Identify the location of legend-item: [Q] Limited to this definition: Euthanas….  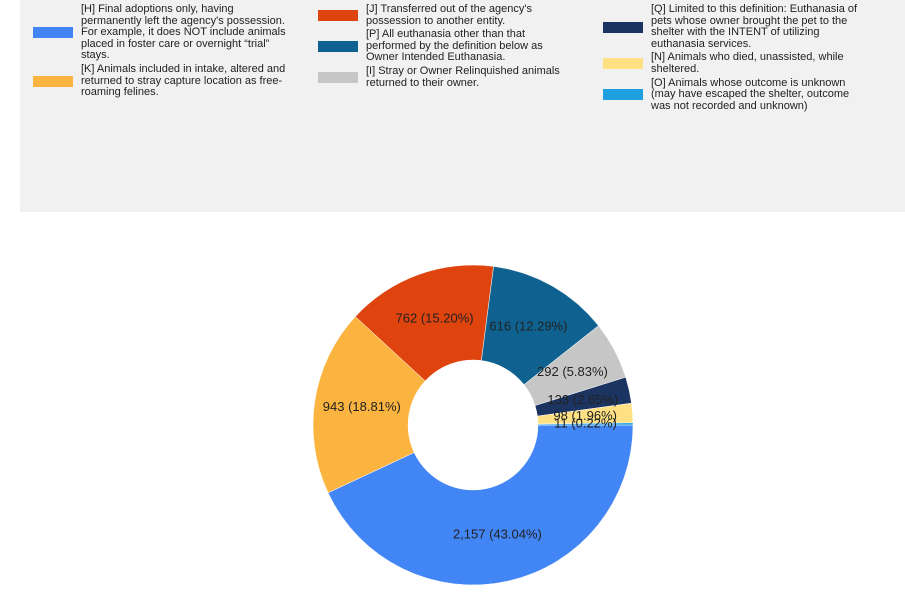
(732, 26).